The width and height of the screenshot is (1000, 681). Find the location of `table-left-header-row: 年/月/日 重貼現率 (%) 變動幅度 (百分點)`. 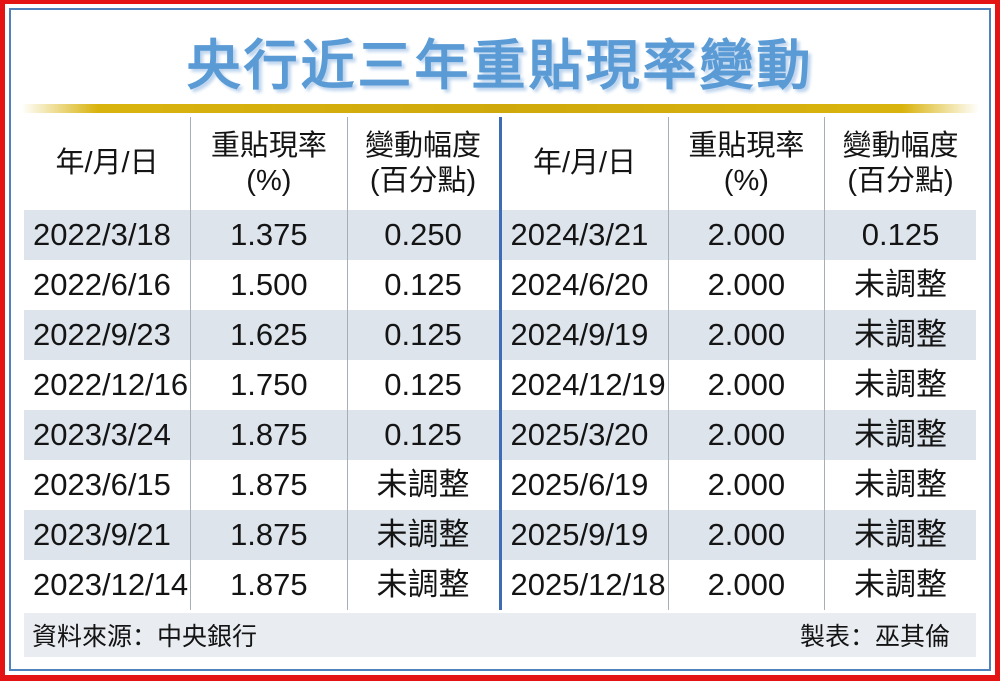

table-left-header-row: 年/月/日 重貼現率 (%) 變動幅度 (百分點) is located at coordinates (261, 163).